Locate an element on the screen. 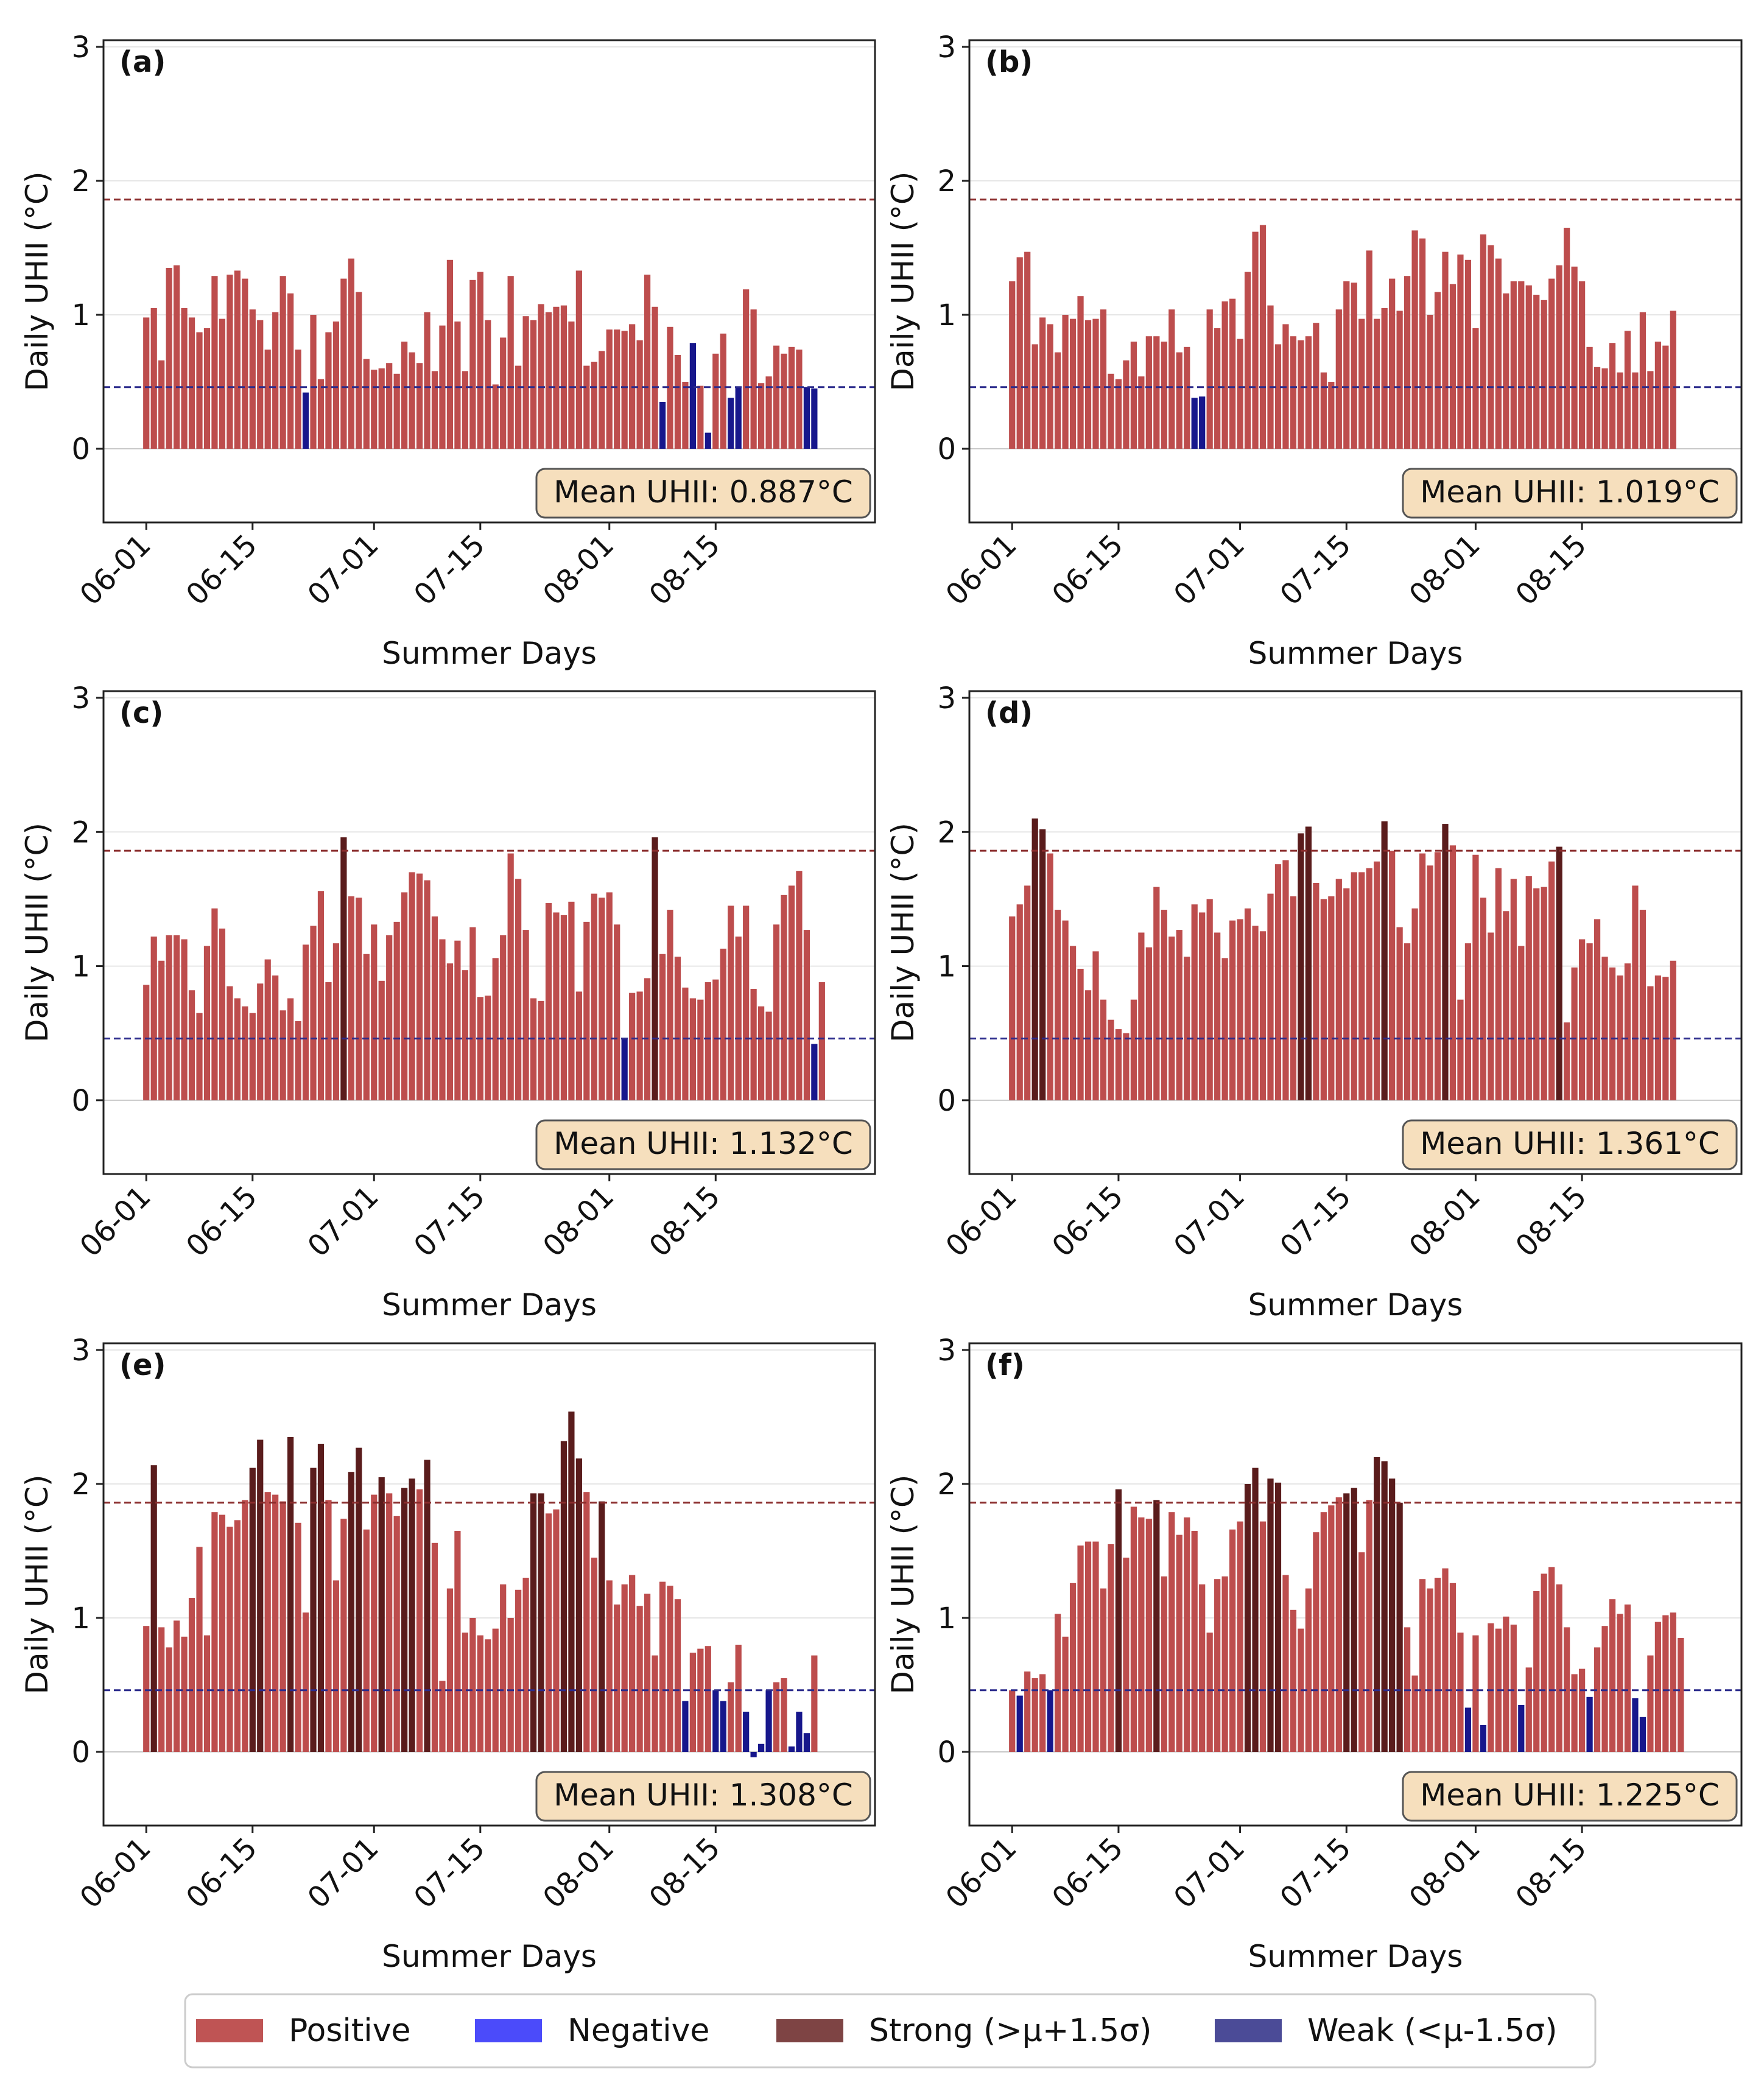  legend-item: Strong (>μ+1.5σ) is located at coordinates (963, 2030).